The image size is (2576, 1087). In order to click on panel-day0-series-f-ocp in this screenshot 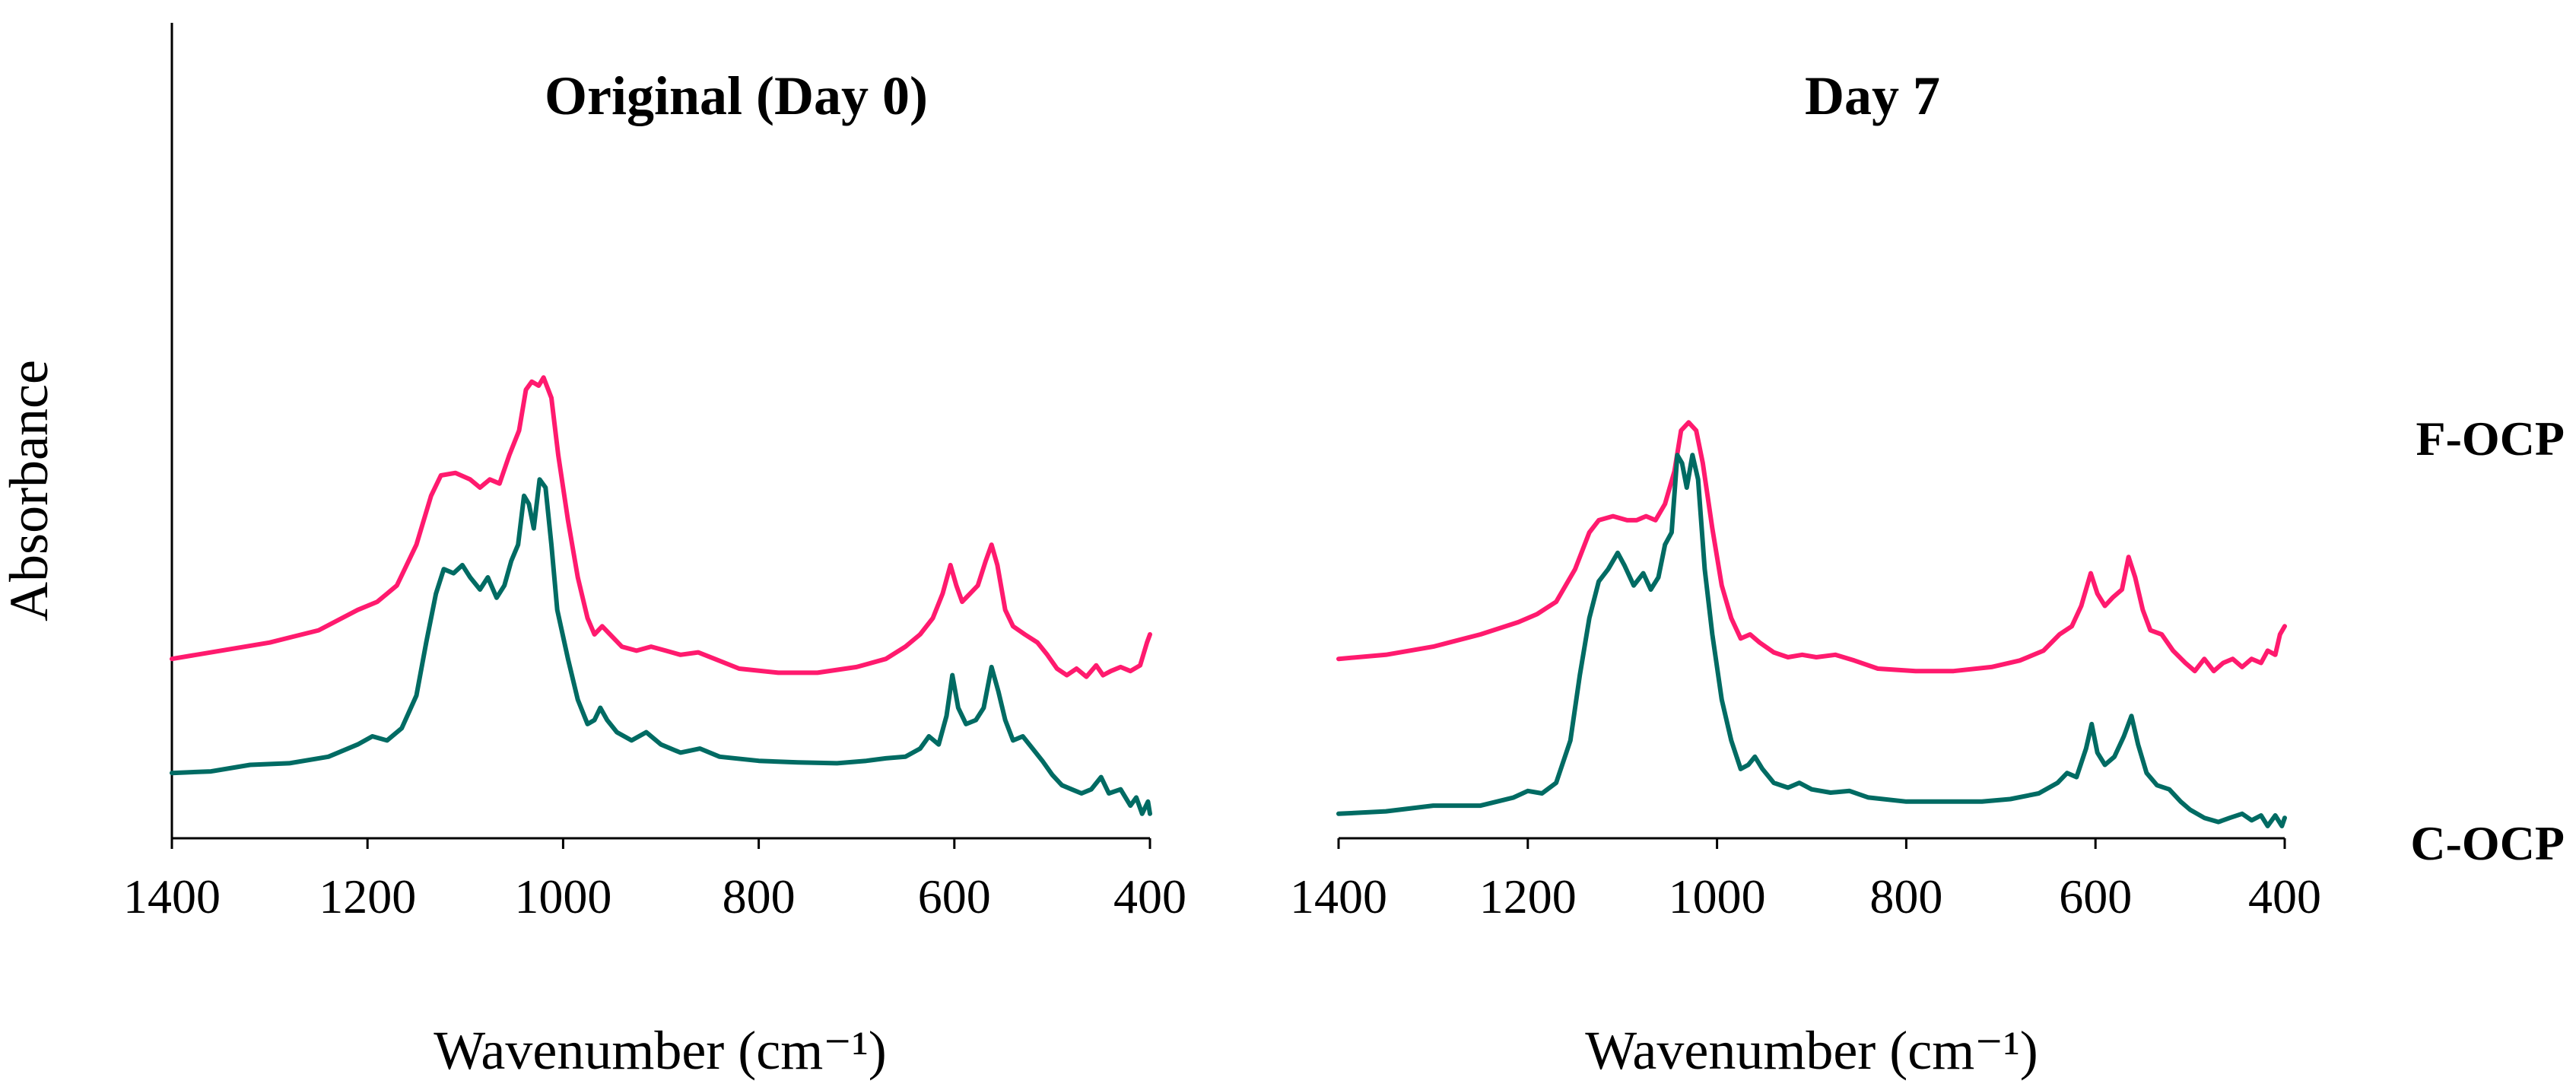, I will do `click(661, 527)`.